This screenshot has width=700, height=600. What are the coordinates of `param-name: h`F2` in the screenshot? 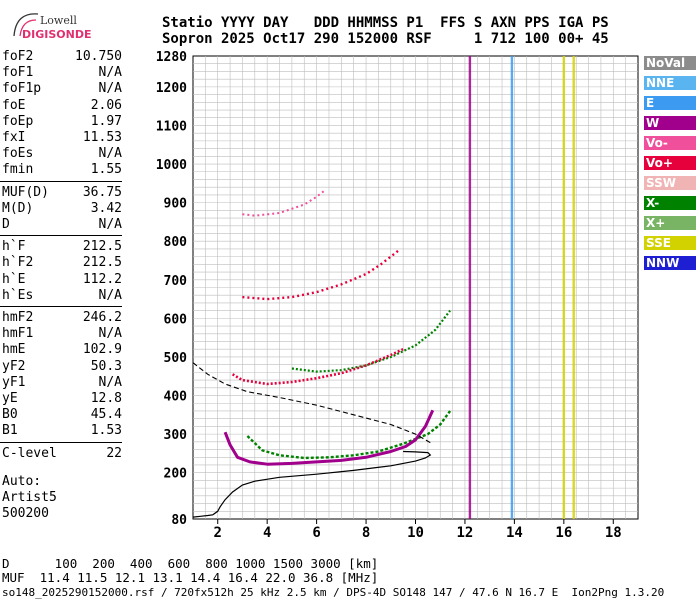 It's located at (18, 263).